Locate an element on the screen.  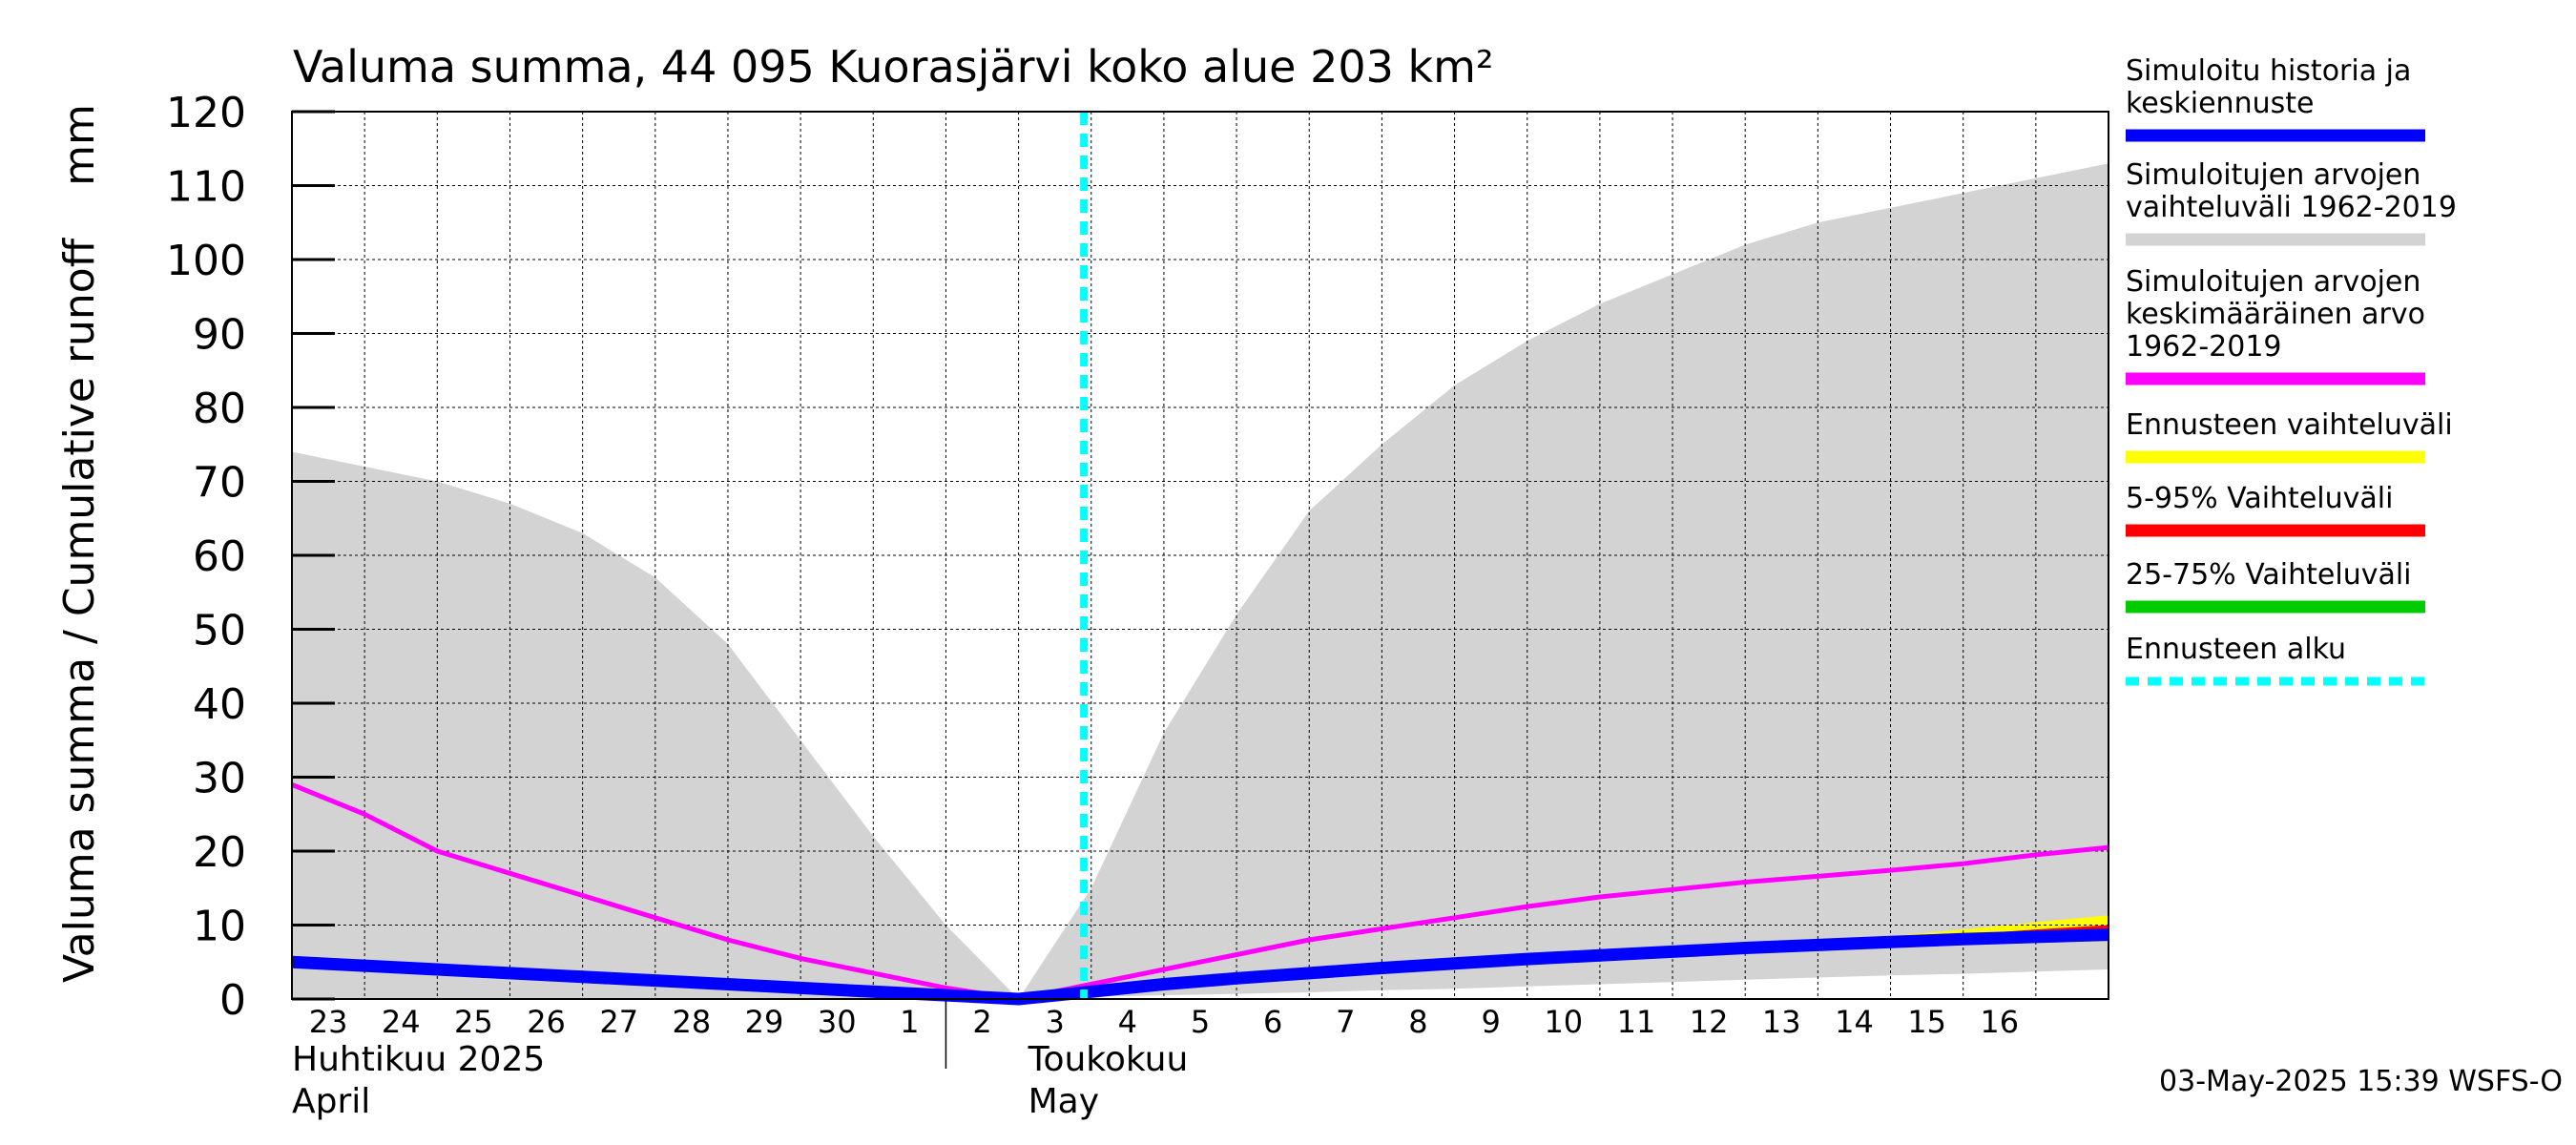
x-axis: 23 24 25 26 27 28 29 30 1 2 3 4 5 6 7 8 9 10 11 12 13 14 15 16 is located at coordinates (1164, 1034).